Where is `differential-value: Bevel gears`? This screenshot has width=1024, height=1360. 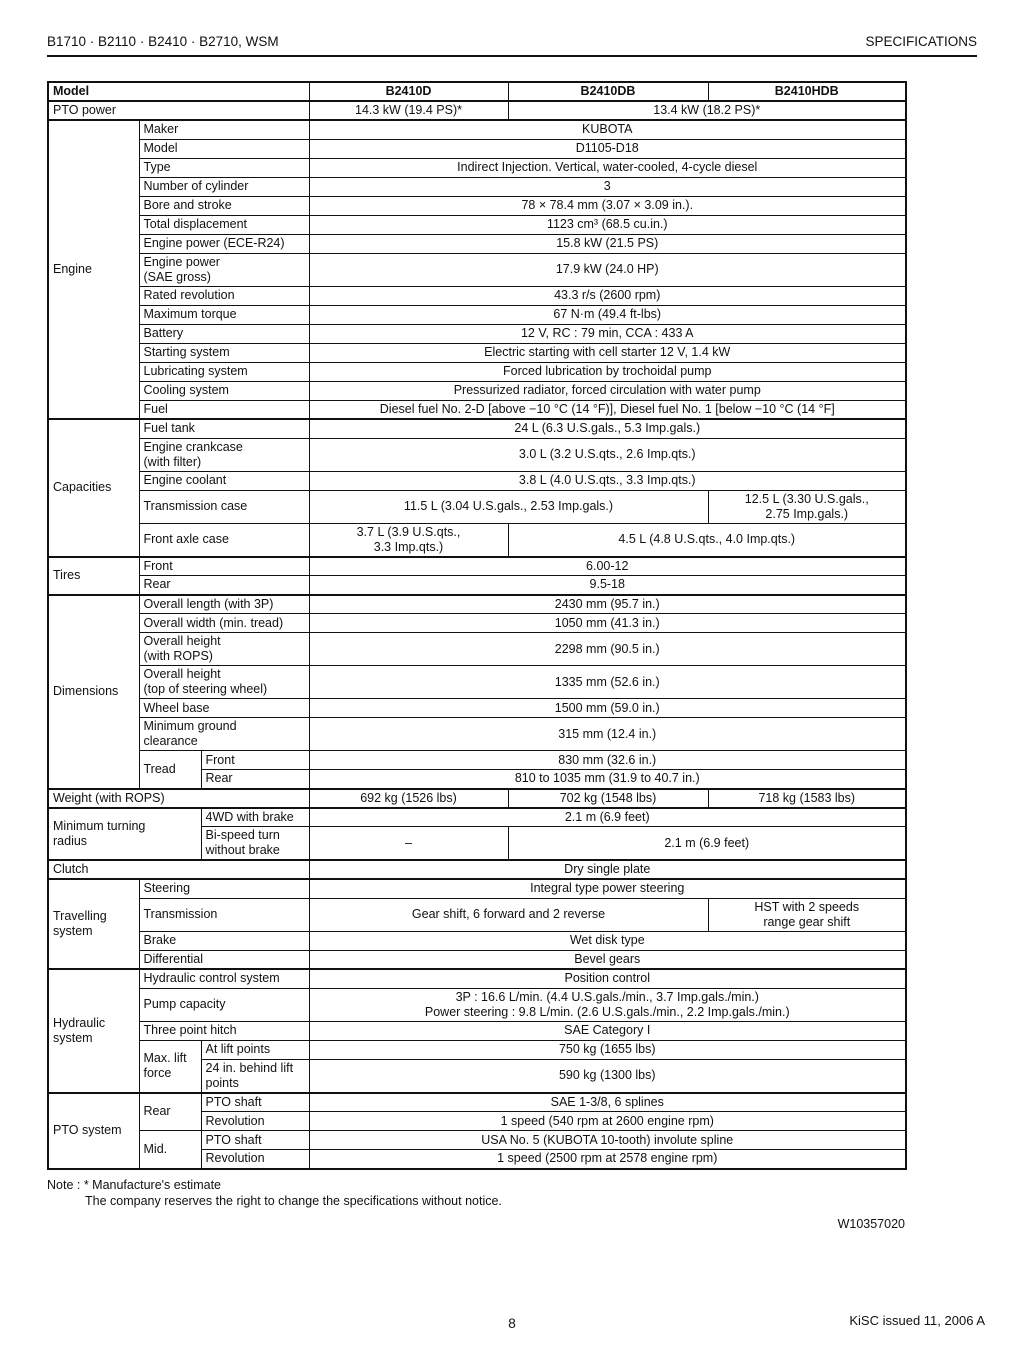
differential-value: Bevel gears is located at coordinates (607, 959).